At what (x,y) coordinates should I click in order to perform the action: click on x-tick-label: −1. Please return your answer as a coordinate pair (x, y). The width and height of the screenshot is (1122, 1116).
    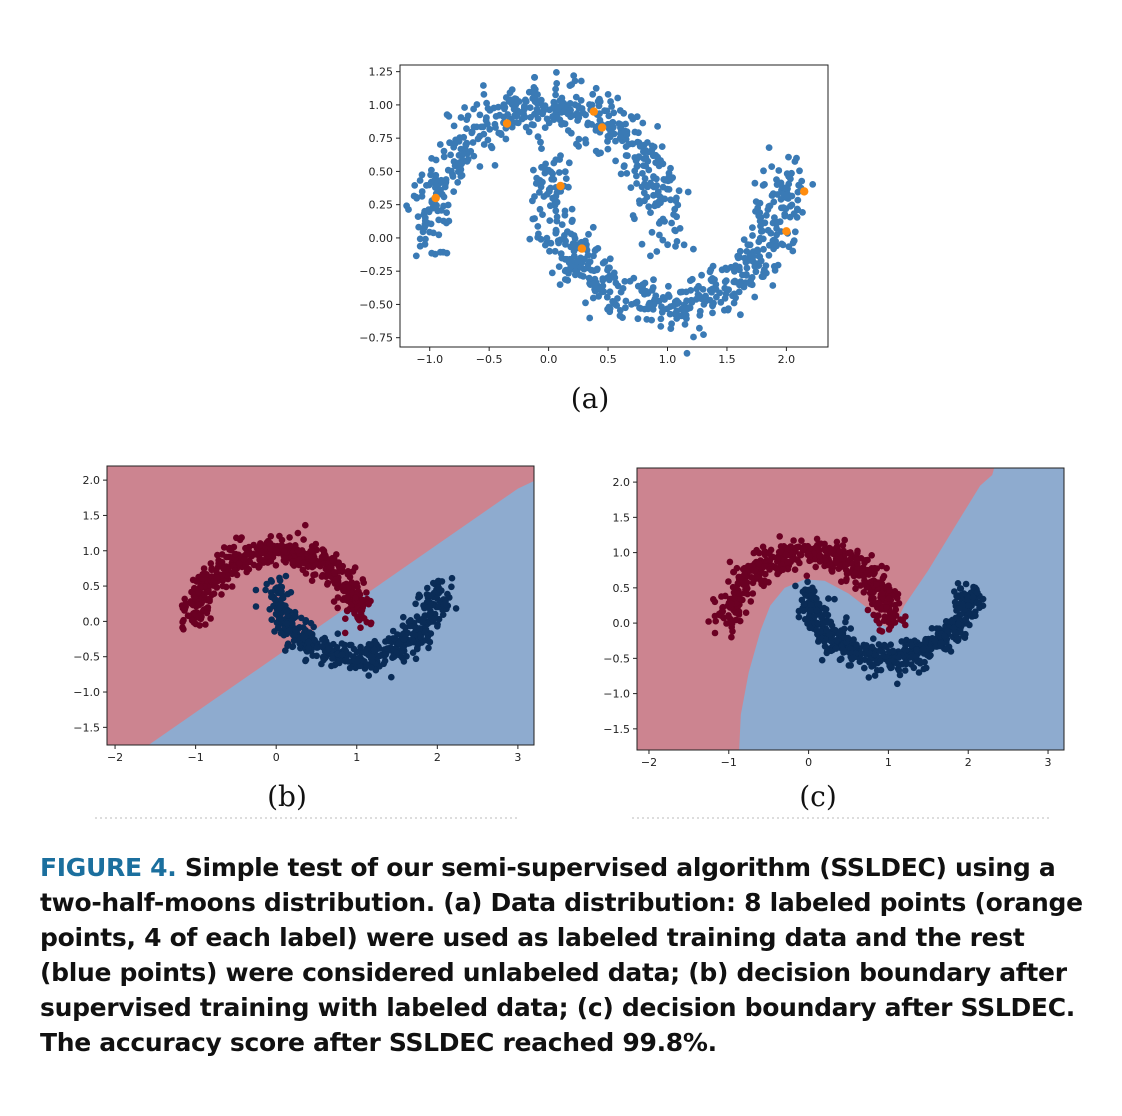
    Looking at the image, I should click on (729, 762).